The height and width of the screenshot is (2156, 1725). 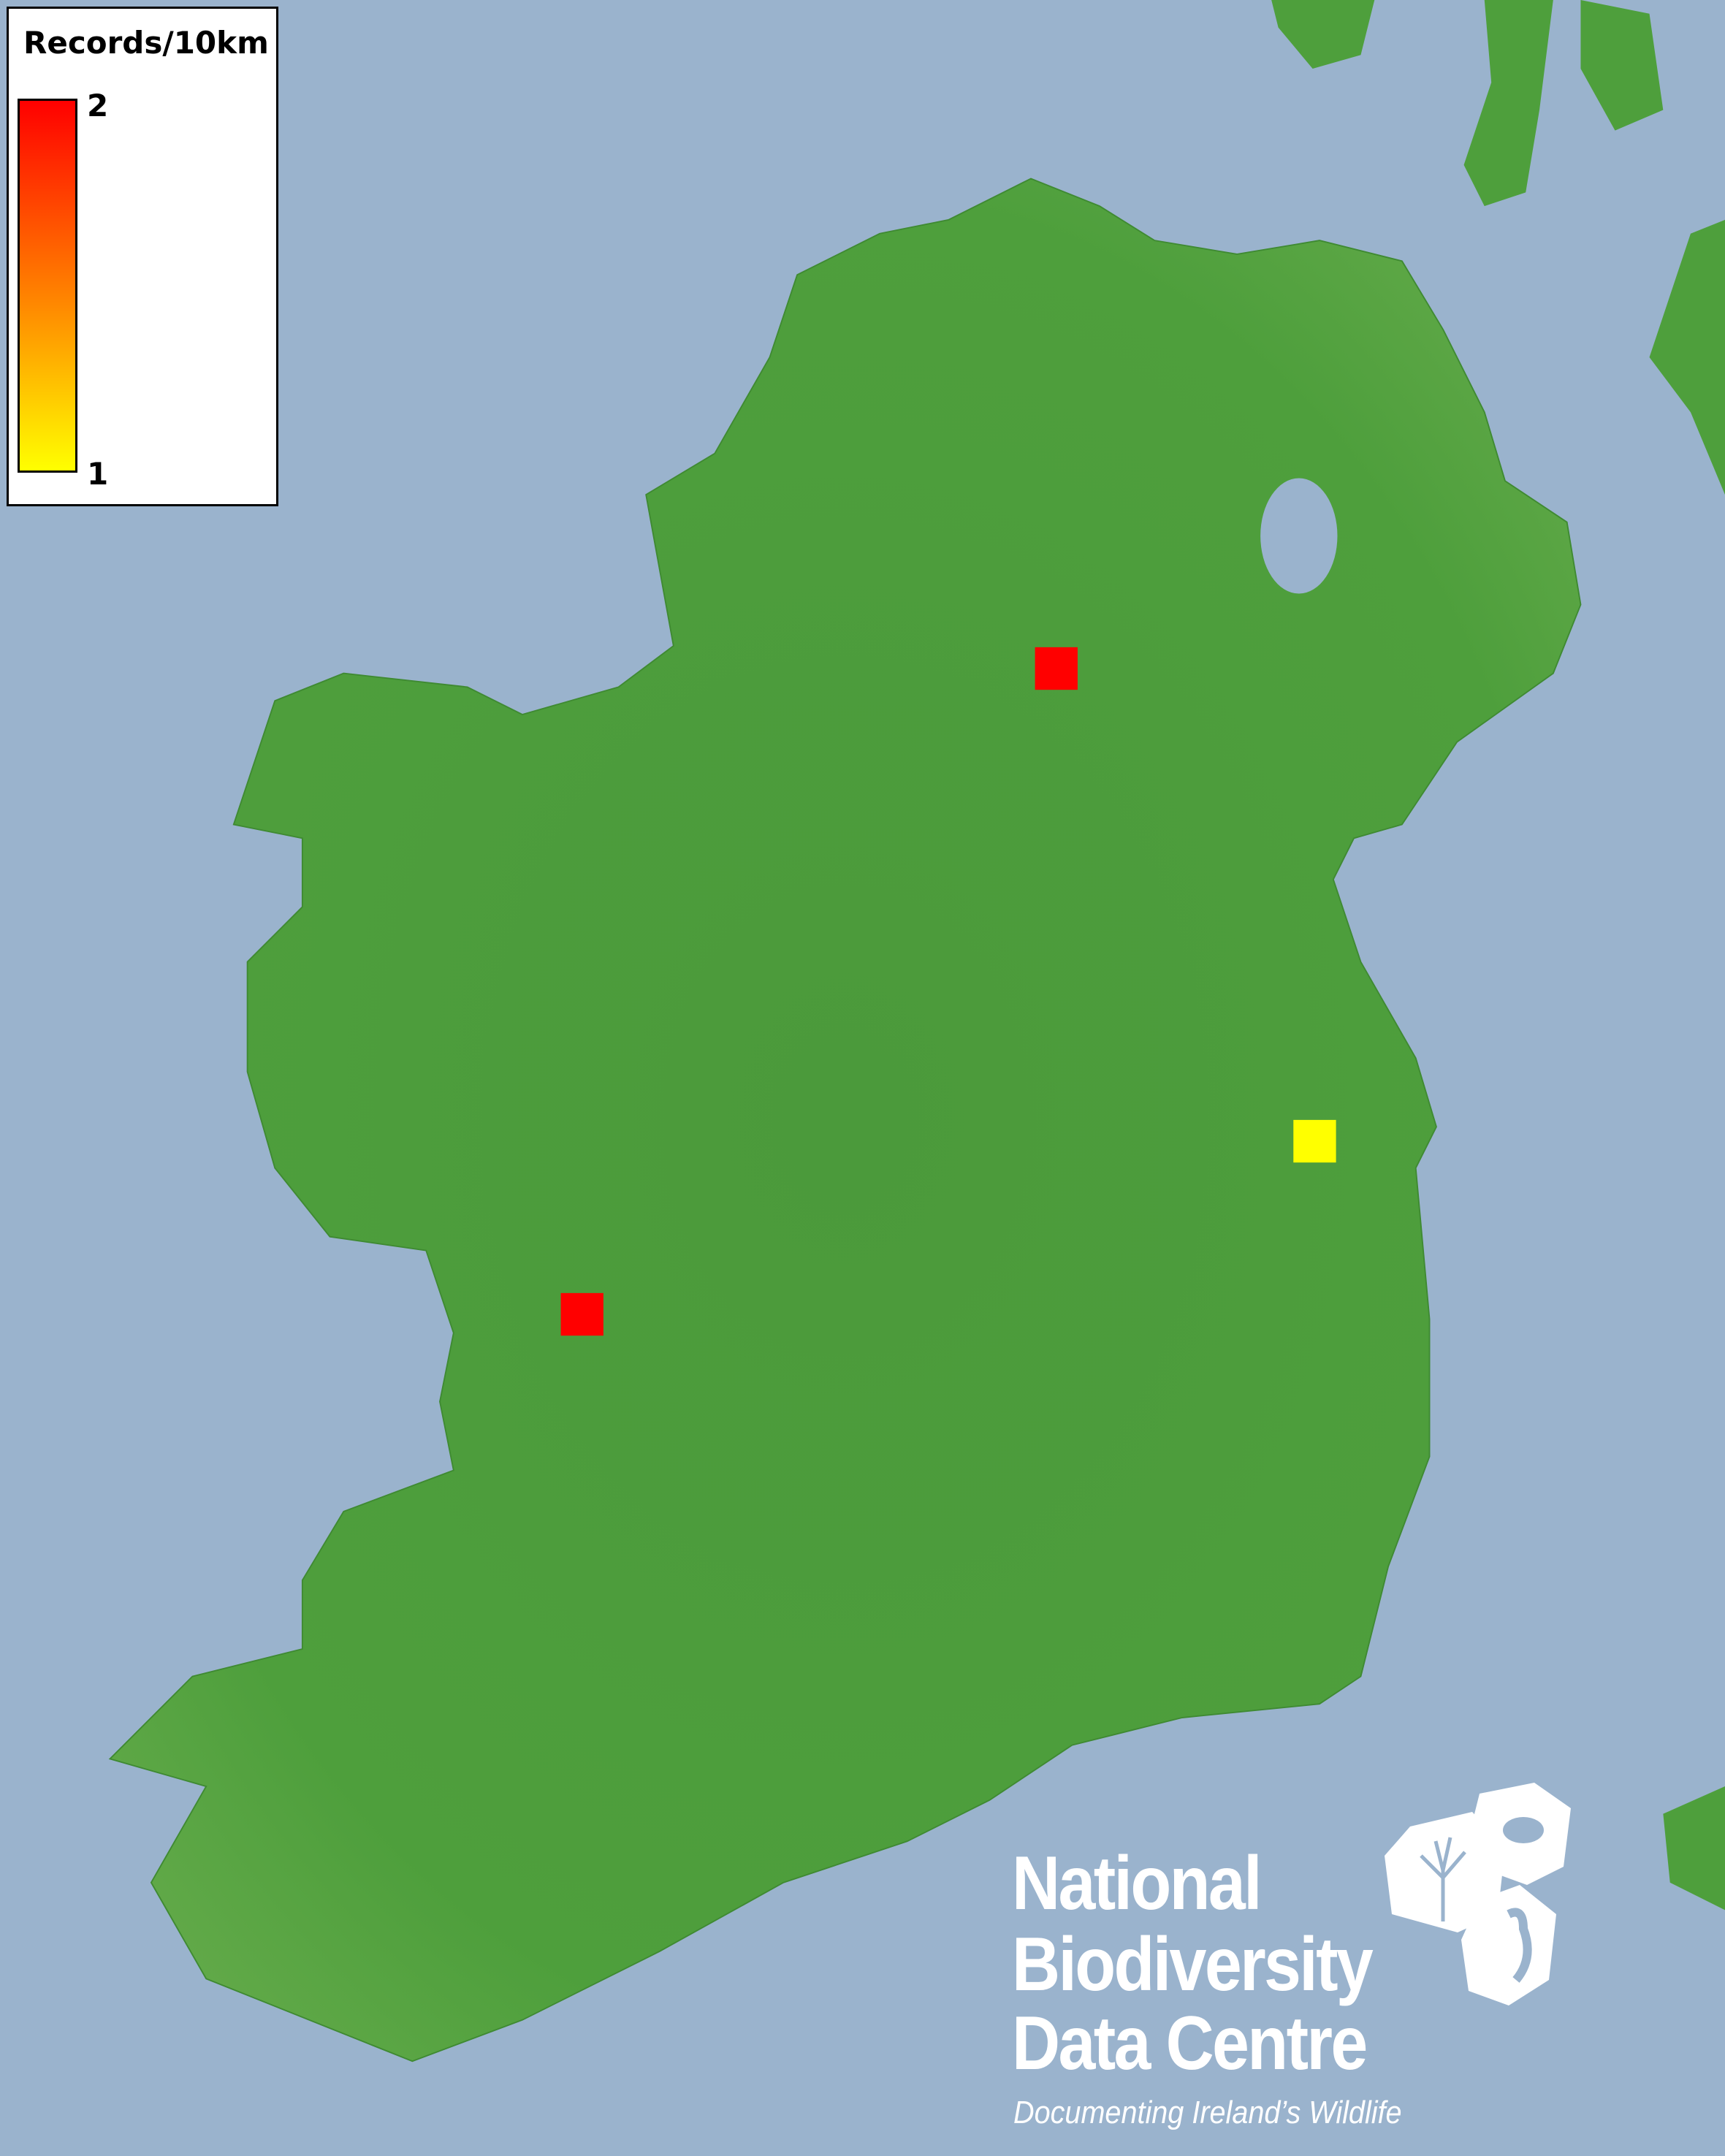 What do you see at coordinates (1138, 1883) in the screenshot?
I see `logo-line-1: National` at bounding box center [1138, 1883].